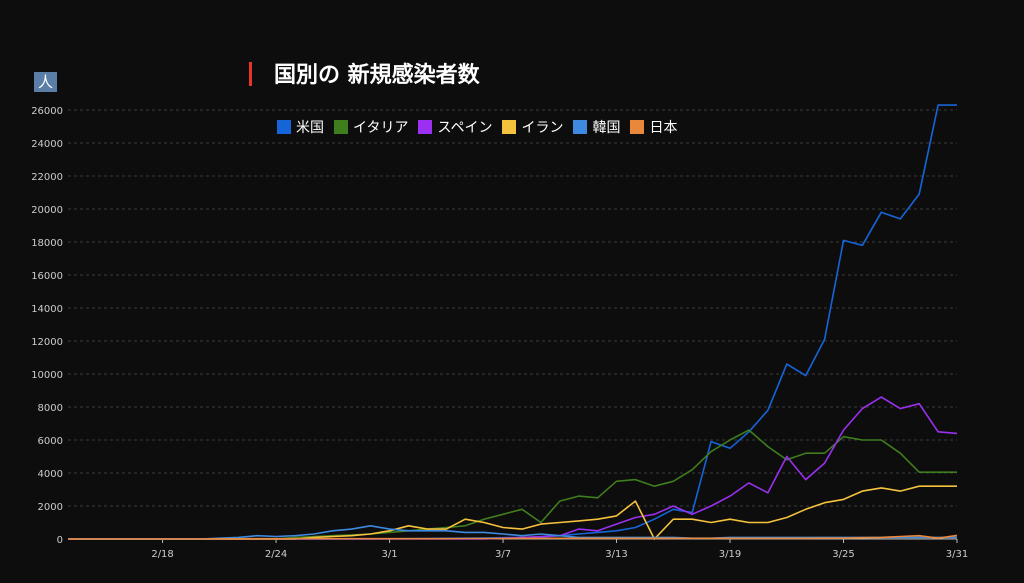 This screenshot has height=583, width=1024. Describe the element at coordinates (47, 309) in the screenshot. I see `y-tick-label: 14000` at that location.